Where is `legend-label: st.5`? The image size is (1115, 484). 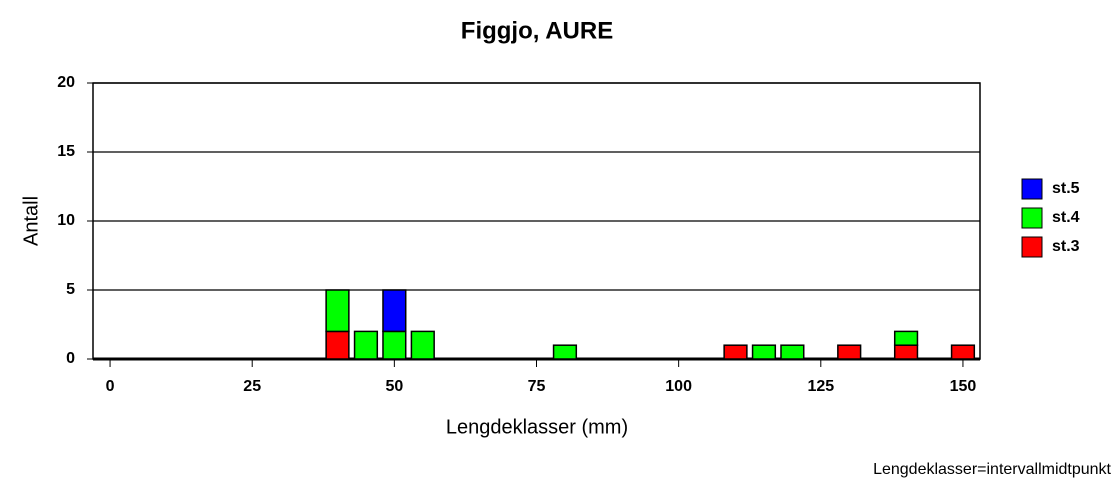 legend-label: st.5 is located at coordinates (1066, 188).